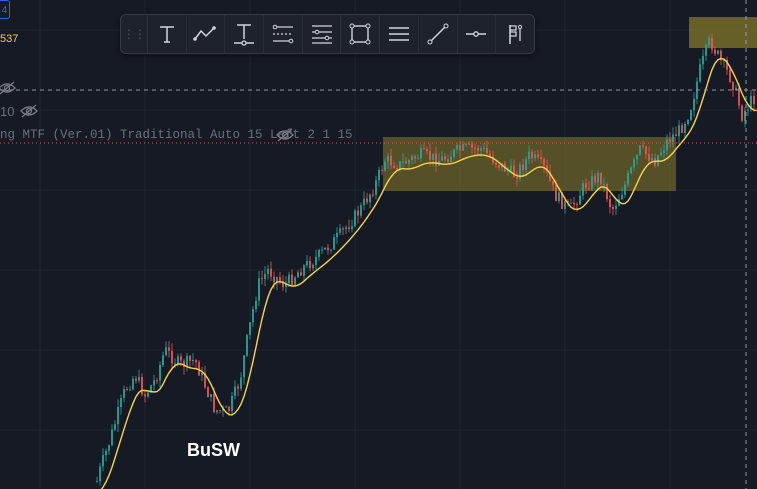  Describe the element at coordinates (285, 137) in the screenshot. I see `hide-indicator-2-eye-icon` at that location.